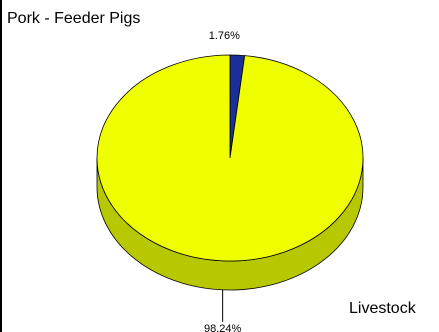  What do you see at coordinates (74, 18) in the screenshot?
I see `chart-title: Pork - Feeder Pigs` at bounding box center [74, 18].